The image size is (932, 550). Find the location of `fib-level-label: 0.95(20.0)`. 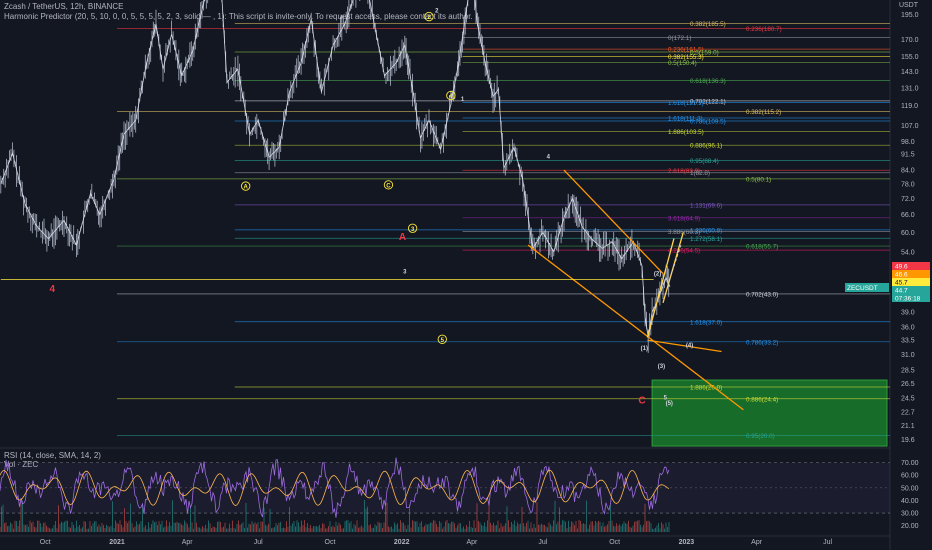

fib-level-label: 0.95(20.0) is located at coordinates (760, 436).